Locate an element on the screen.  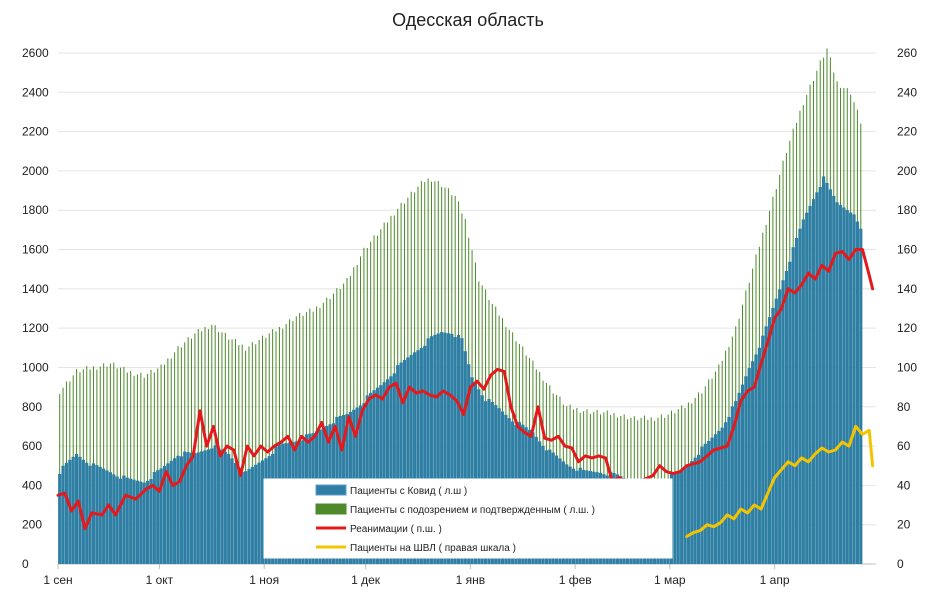
legend-box is located at coordinates (468, 518).